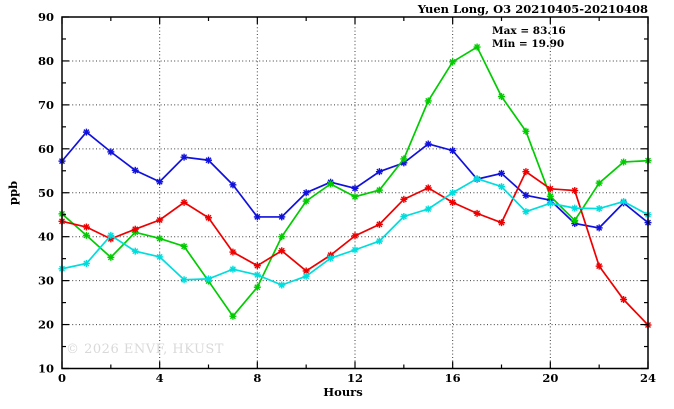 Image resolution: width=674 pixels, height=409 pixels. What do you see at coordinates (13, 193) in the screenshot?
I see `y-axis-label: ppb` at bounding box center [13, 193].